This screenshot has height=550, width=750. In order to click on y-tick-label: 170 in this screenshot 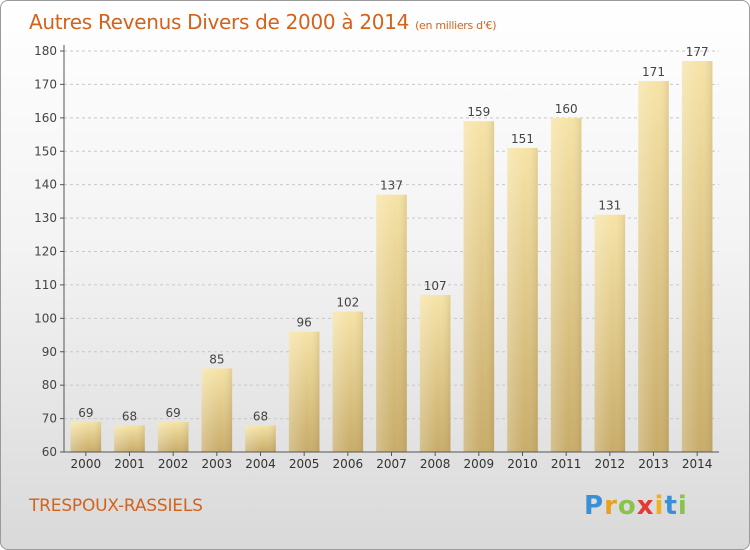, I will do `click(45, 84)`.